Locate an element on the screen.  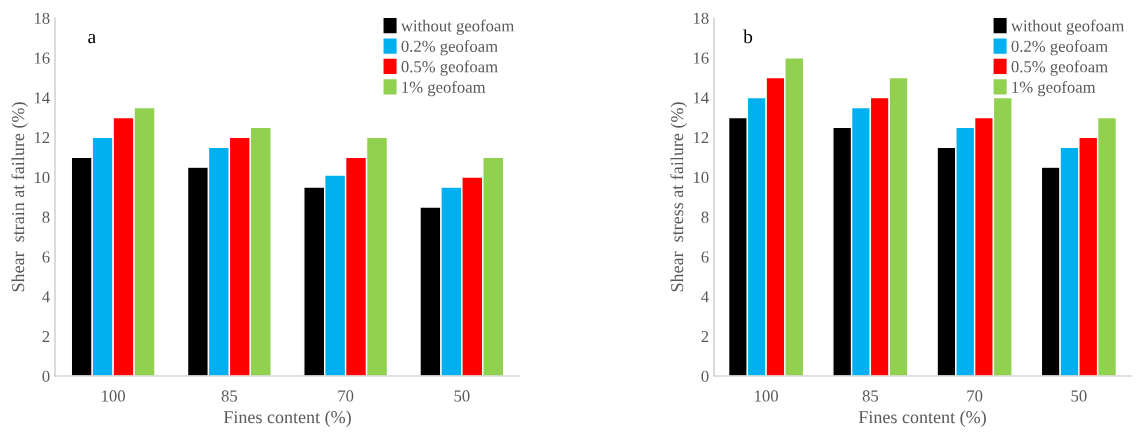
y-axis-title: Shear strain at failure (%) is located at coordinates (19, 197).